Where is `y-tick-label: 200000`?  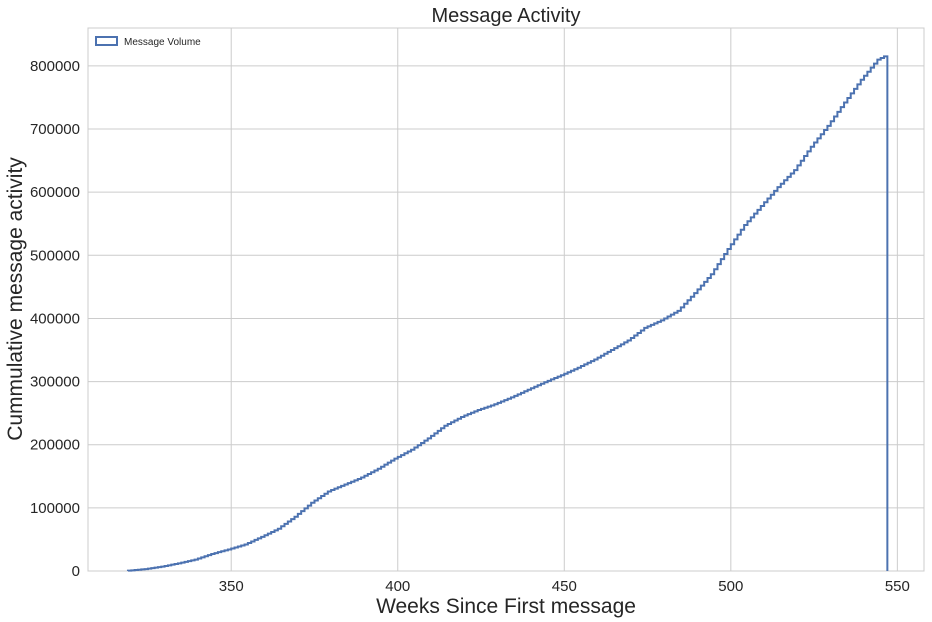 y-tick-label: 200000 is located at coordinates (55, 445).